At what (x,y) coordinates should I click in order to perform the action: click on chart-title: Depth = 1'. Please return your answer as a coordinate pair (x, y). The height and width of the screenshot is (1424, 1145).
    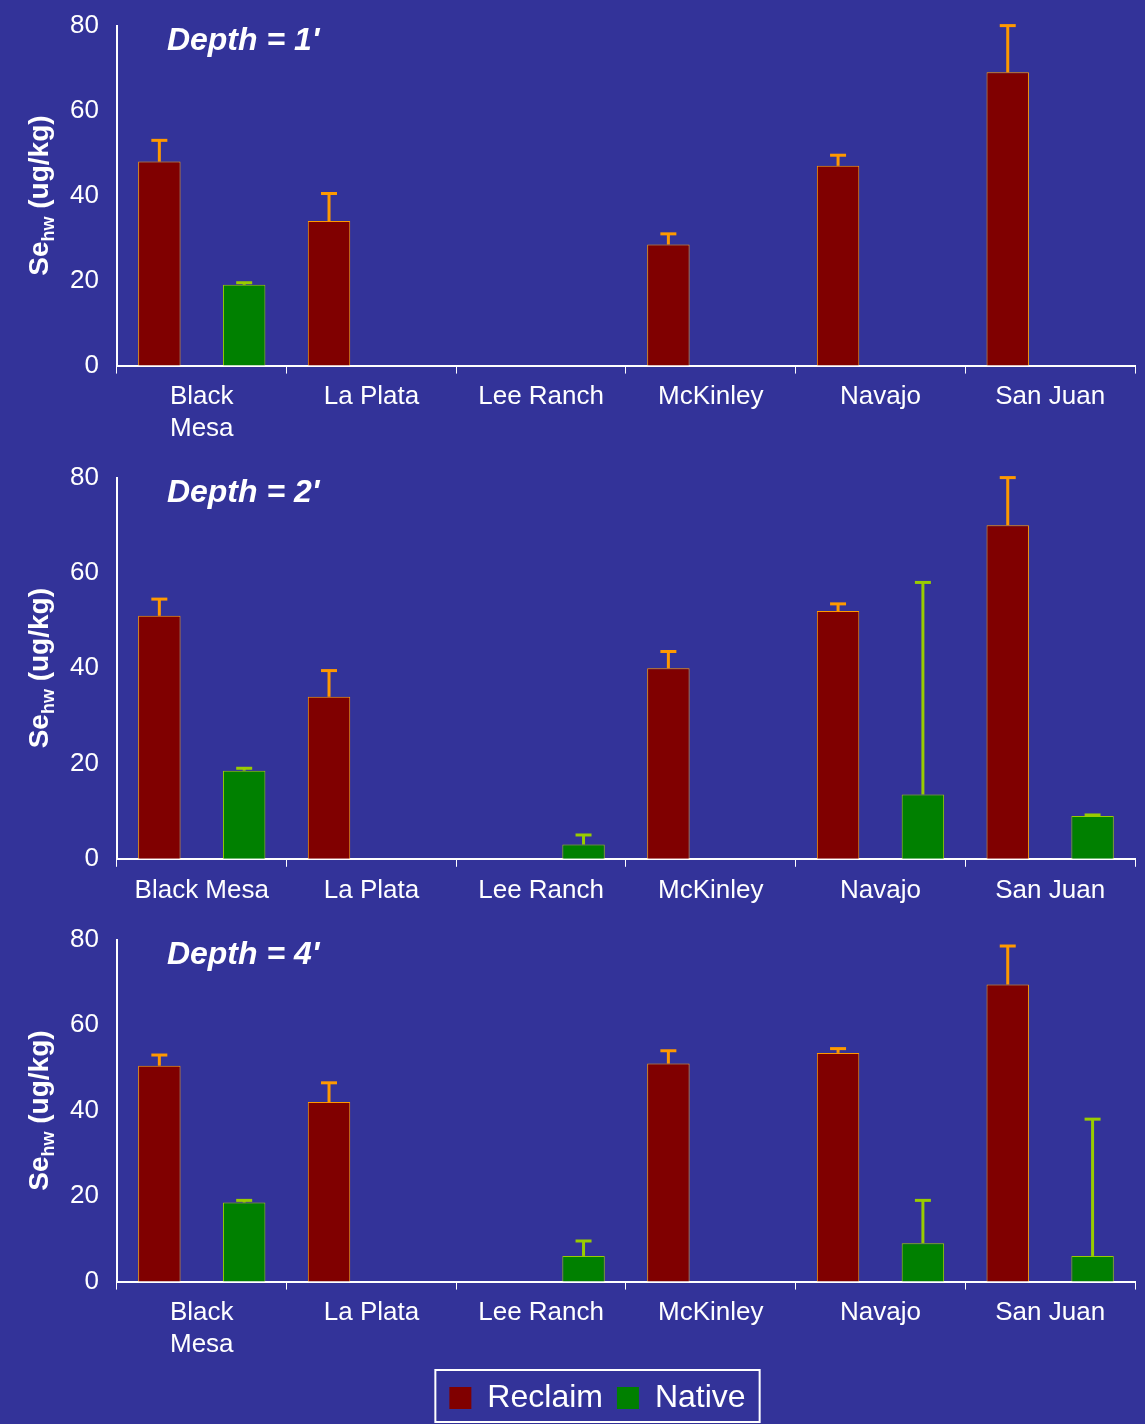
    Looking at the image, I should click on (243, 39).